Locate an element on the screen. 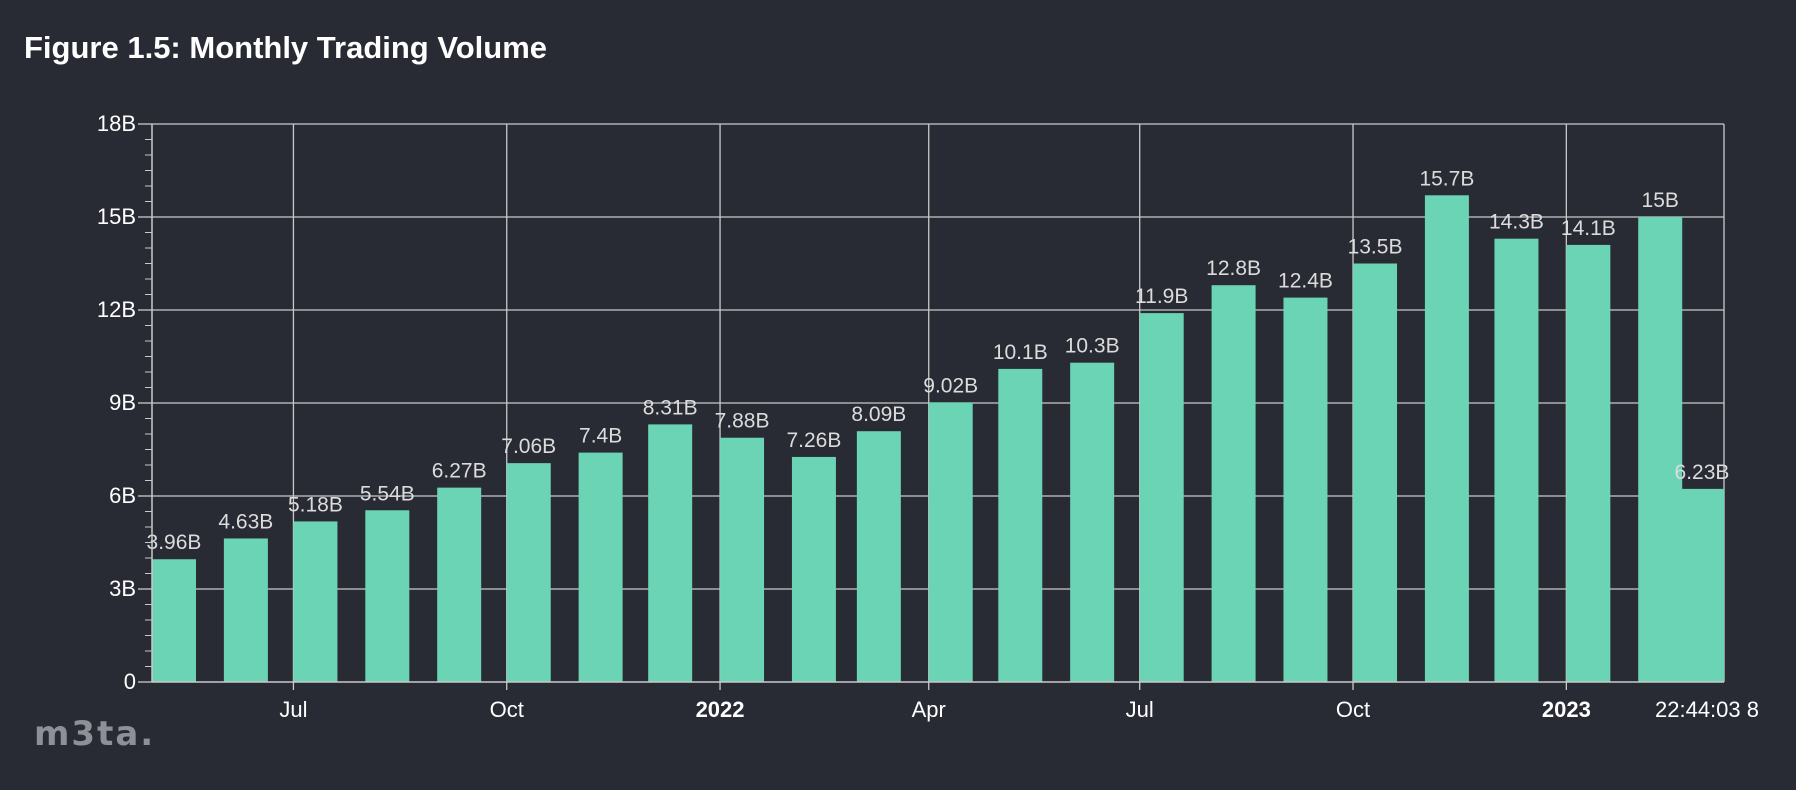 Image resolution: width=1796 pixels, height=790 pixels. value-label: 6.23B is located at coordinates (1702, 472).